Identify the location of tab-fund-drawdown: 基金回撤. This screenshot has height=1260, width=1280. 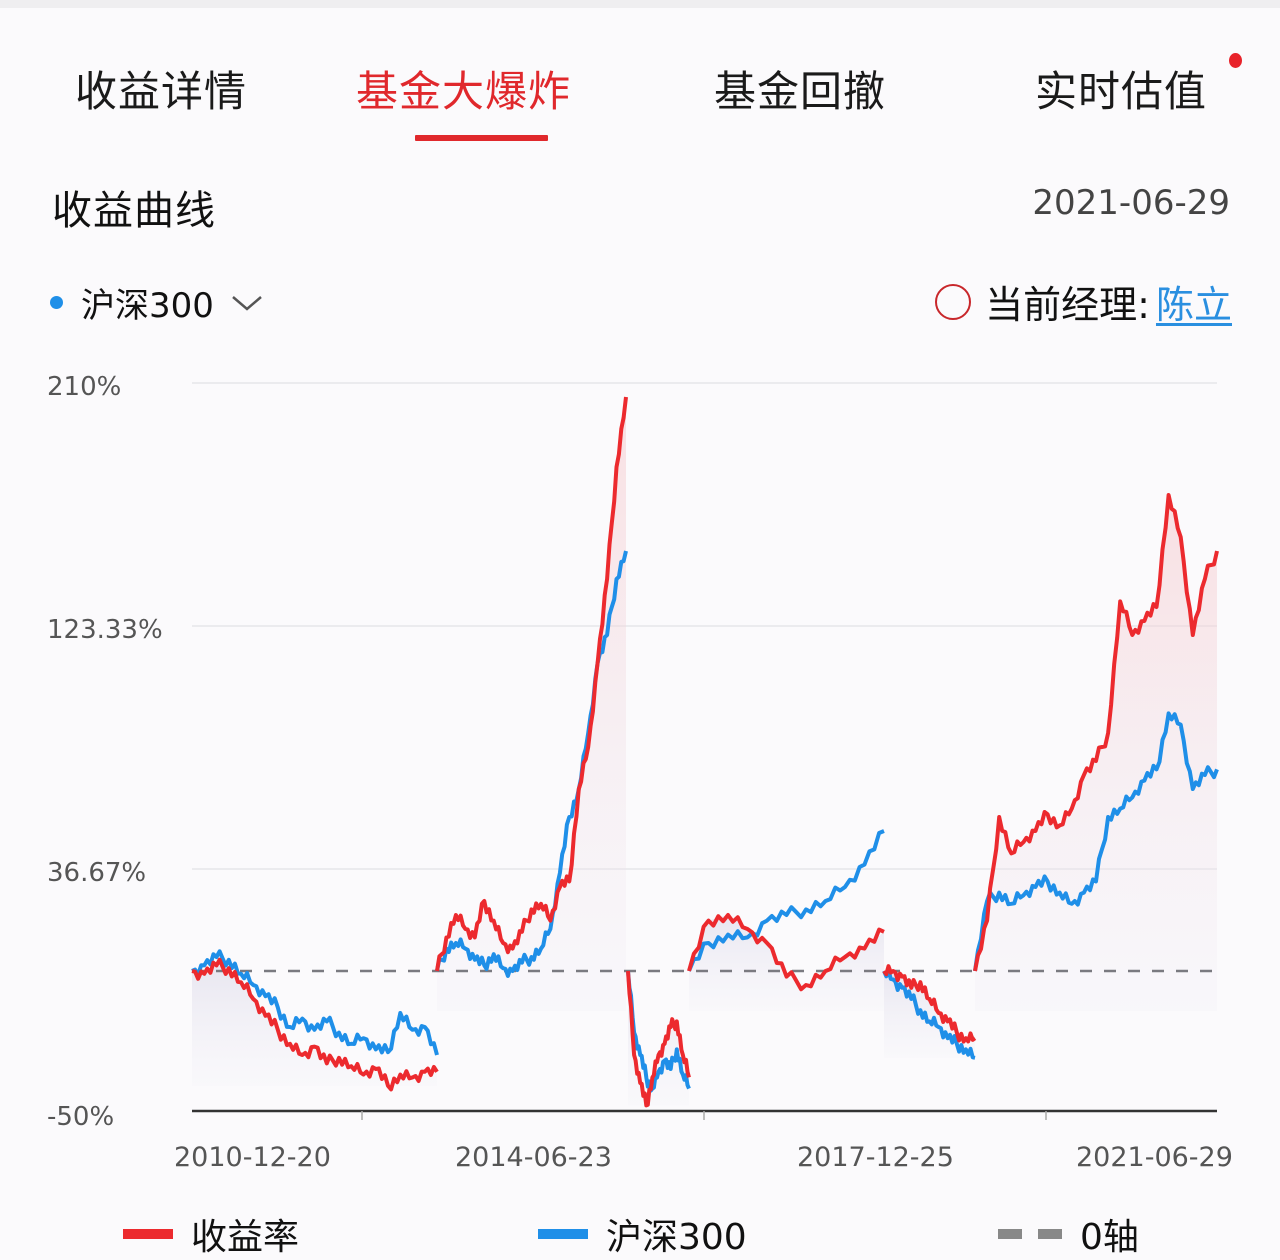
(800, 91).